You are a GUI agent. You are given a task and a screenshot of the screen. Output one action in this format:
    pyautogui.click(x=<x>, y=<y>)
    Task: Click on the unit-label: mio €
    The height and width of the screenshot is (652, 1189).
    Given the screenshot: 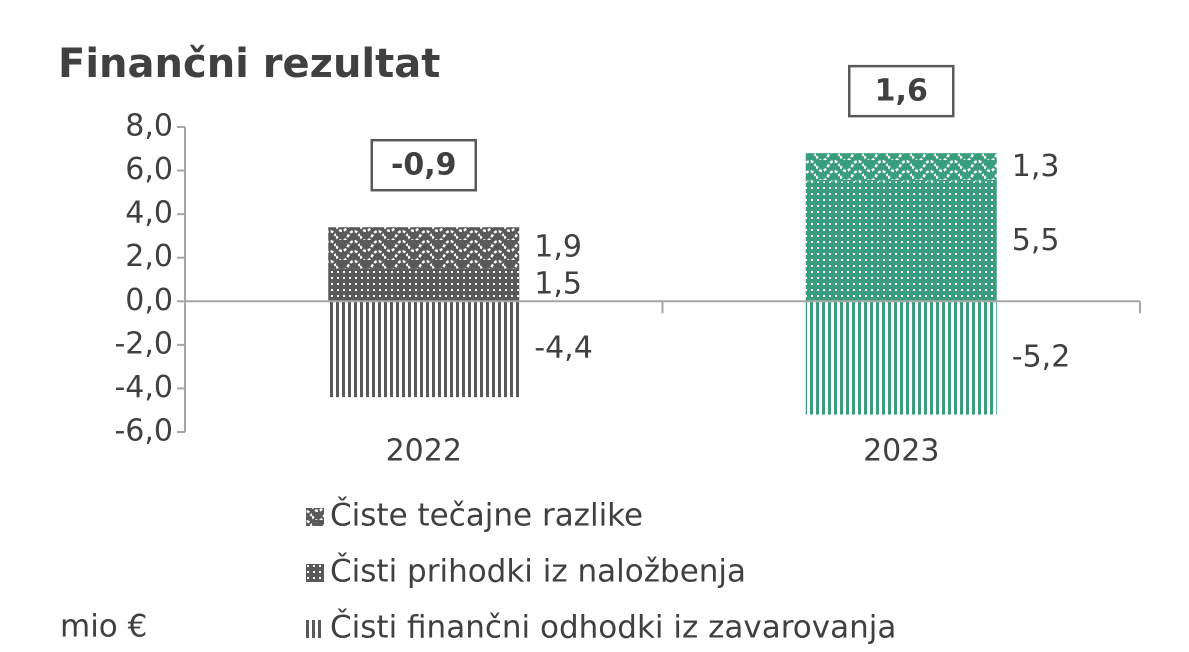 What is the action you would take?
    pyautogui.click(x=103, y=627)
    